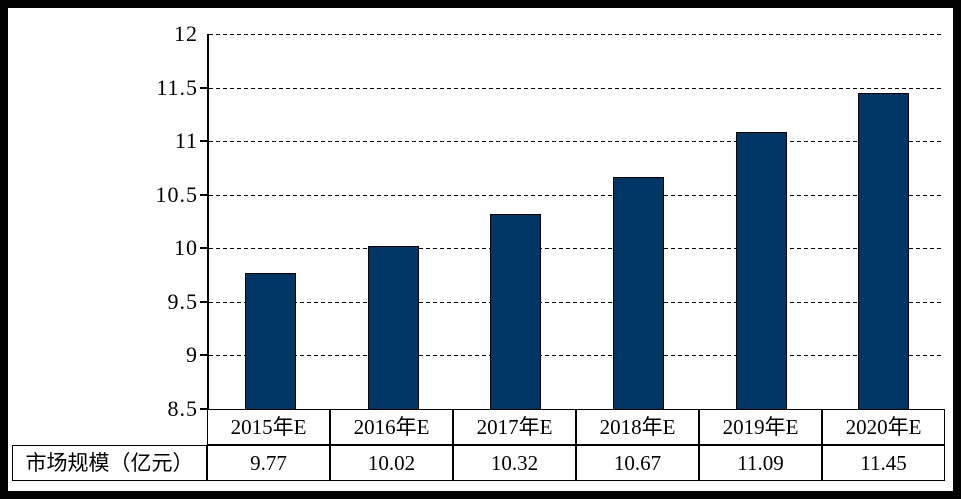 This screenshot has width=961, height=499. Describe the element at coordinates (268, 427) in the screenshot. I see `category-cell: 2015年E` at that location.